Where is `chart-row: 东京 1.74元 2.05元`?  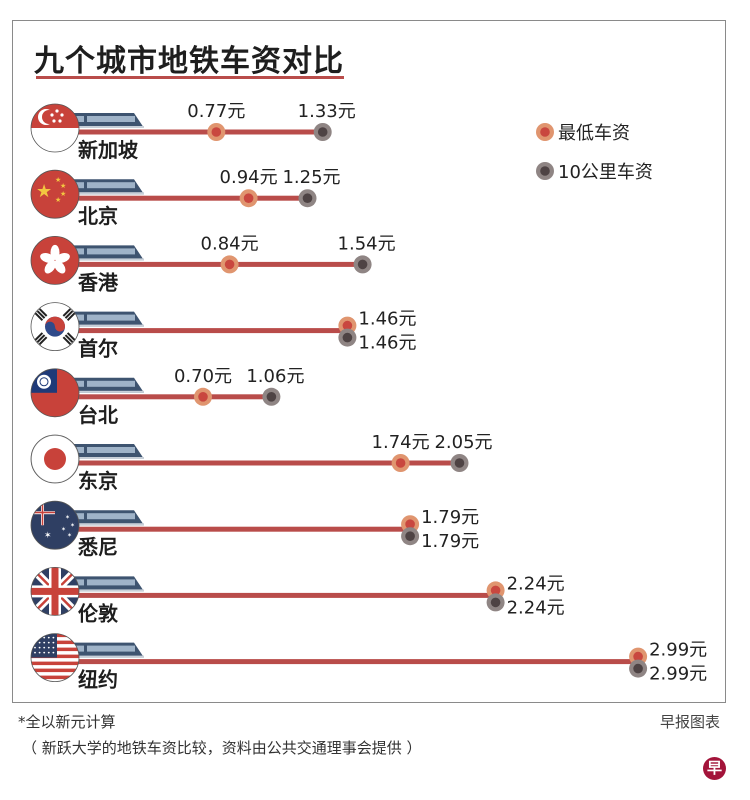 chart-row: 东京 1.74元 2.05元 is located at coordinates (261, 462).